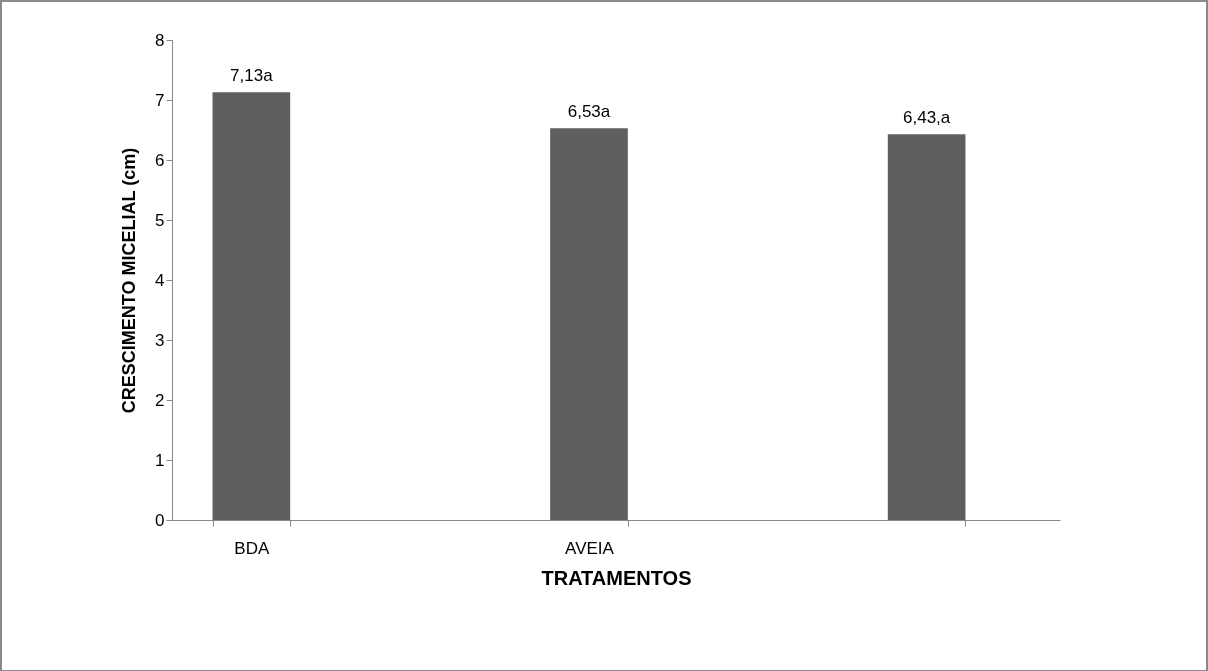  What do you see at coordinates (160, 160) in the screenshot?
I see `y-tick-label: 6` at bounding box center [160, 160].